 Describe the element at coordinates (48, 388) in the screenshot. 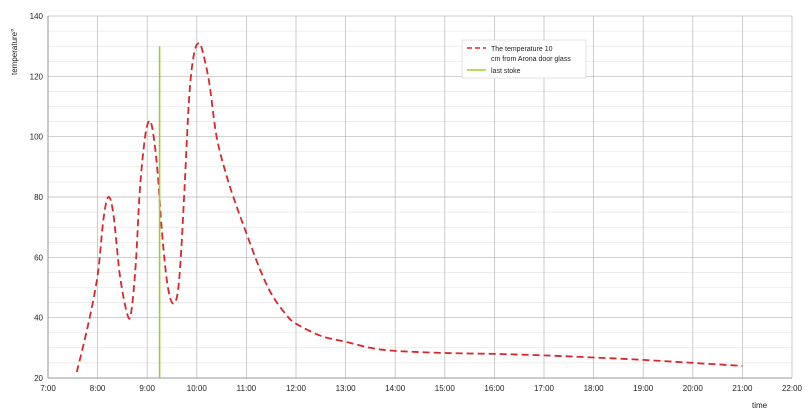

I see `x-tick-label: 7:00` at that location.